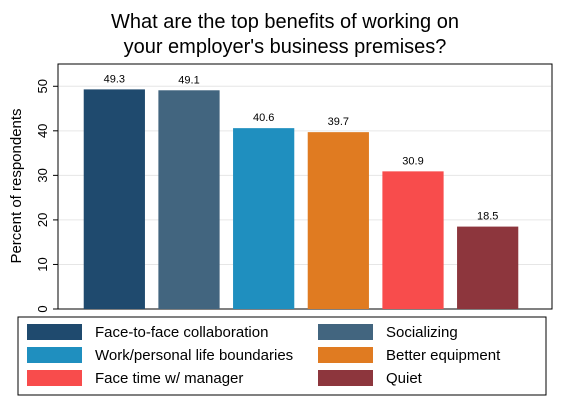 This screenshot has height=401, width=564. Describe the element at coordinates (169, 378) in the screenshot. I see `legend-label: Face time w/ manager` at that location.